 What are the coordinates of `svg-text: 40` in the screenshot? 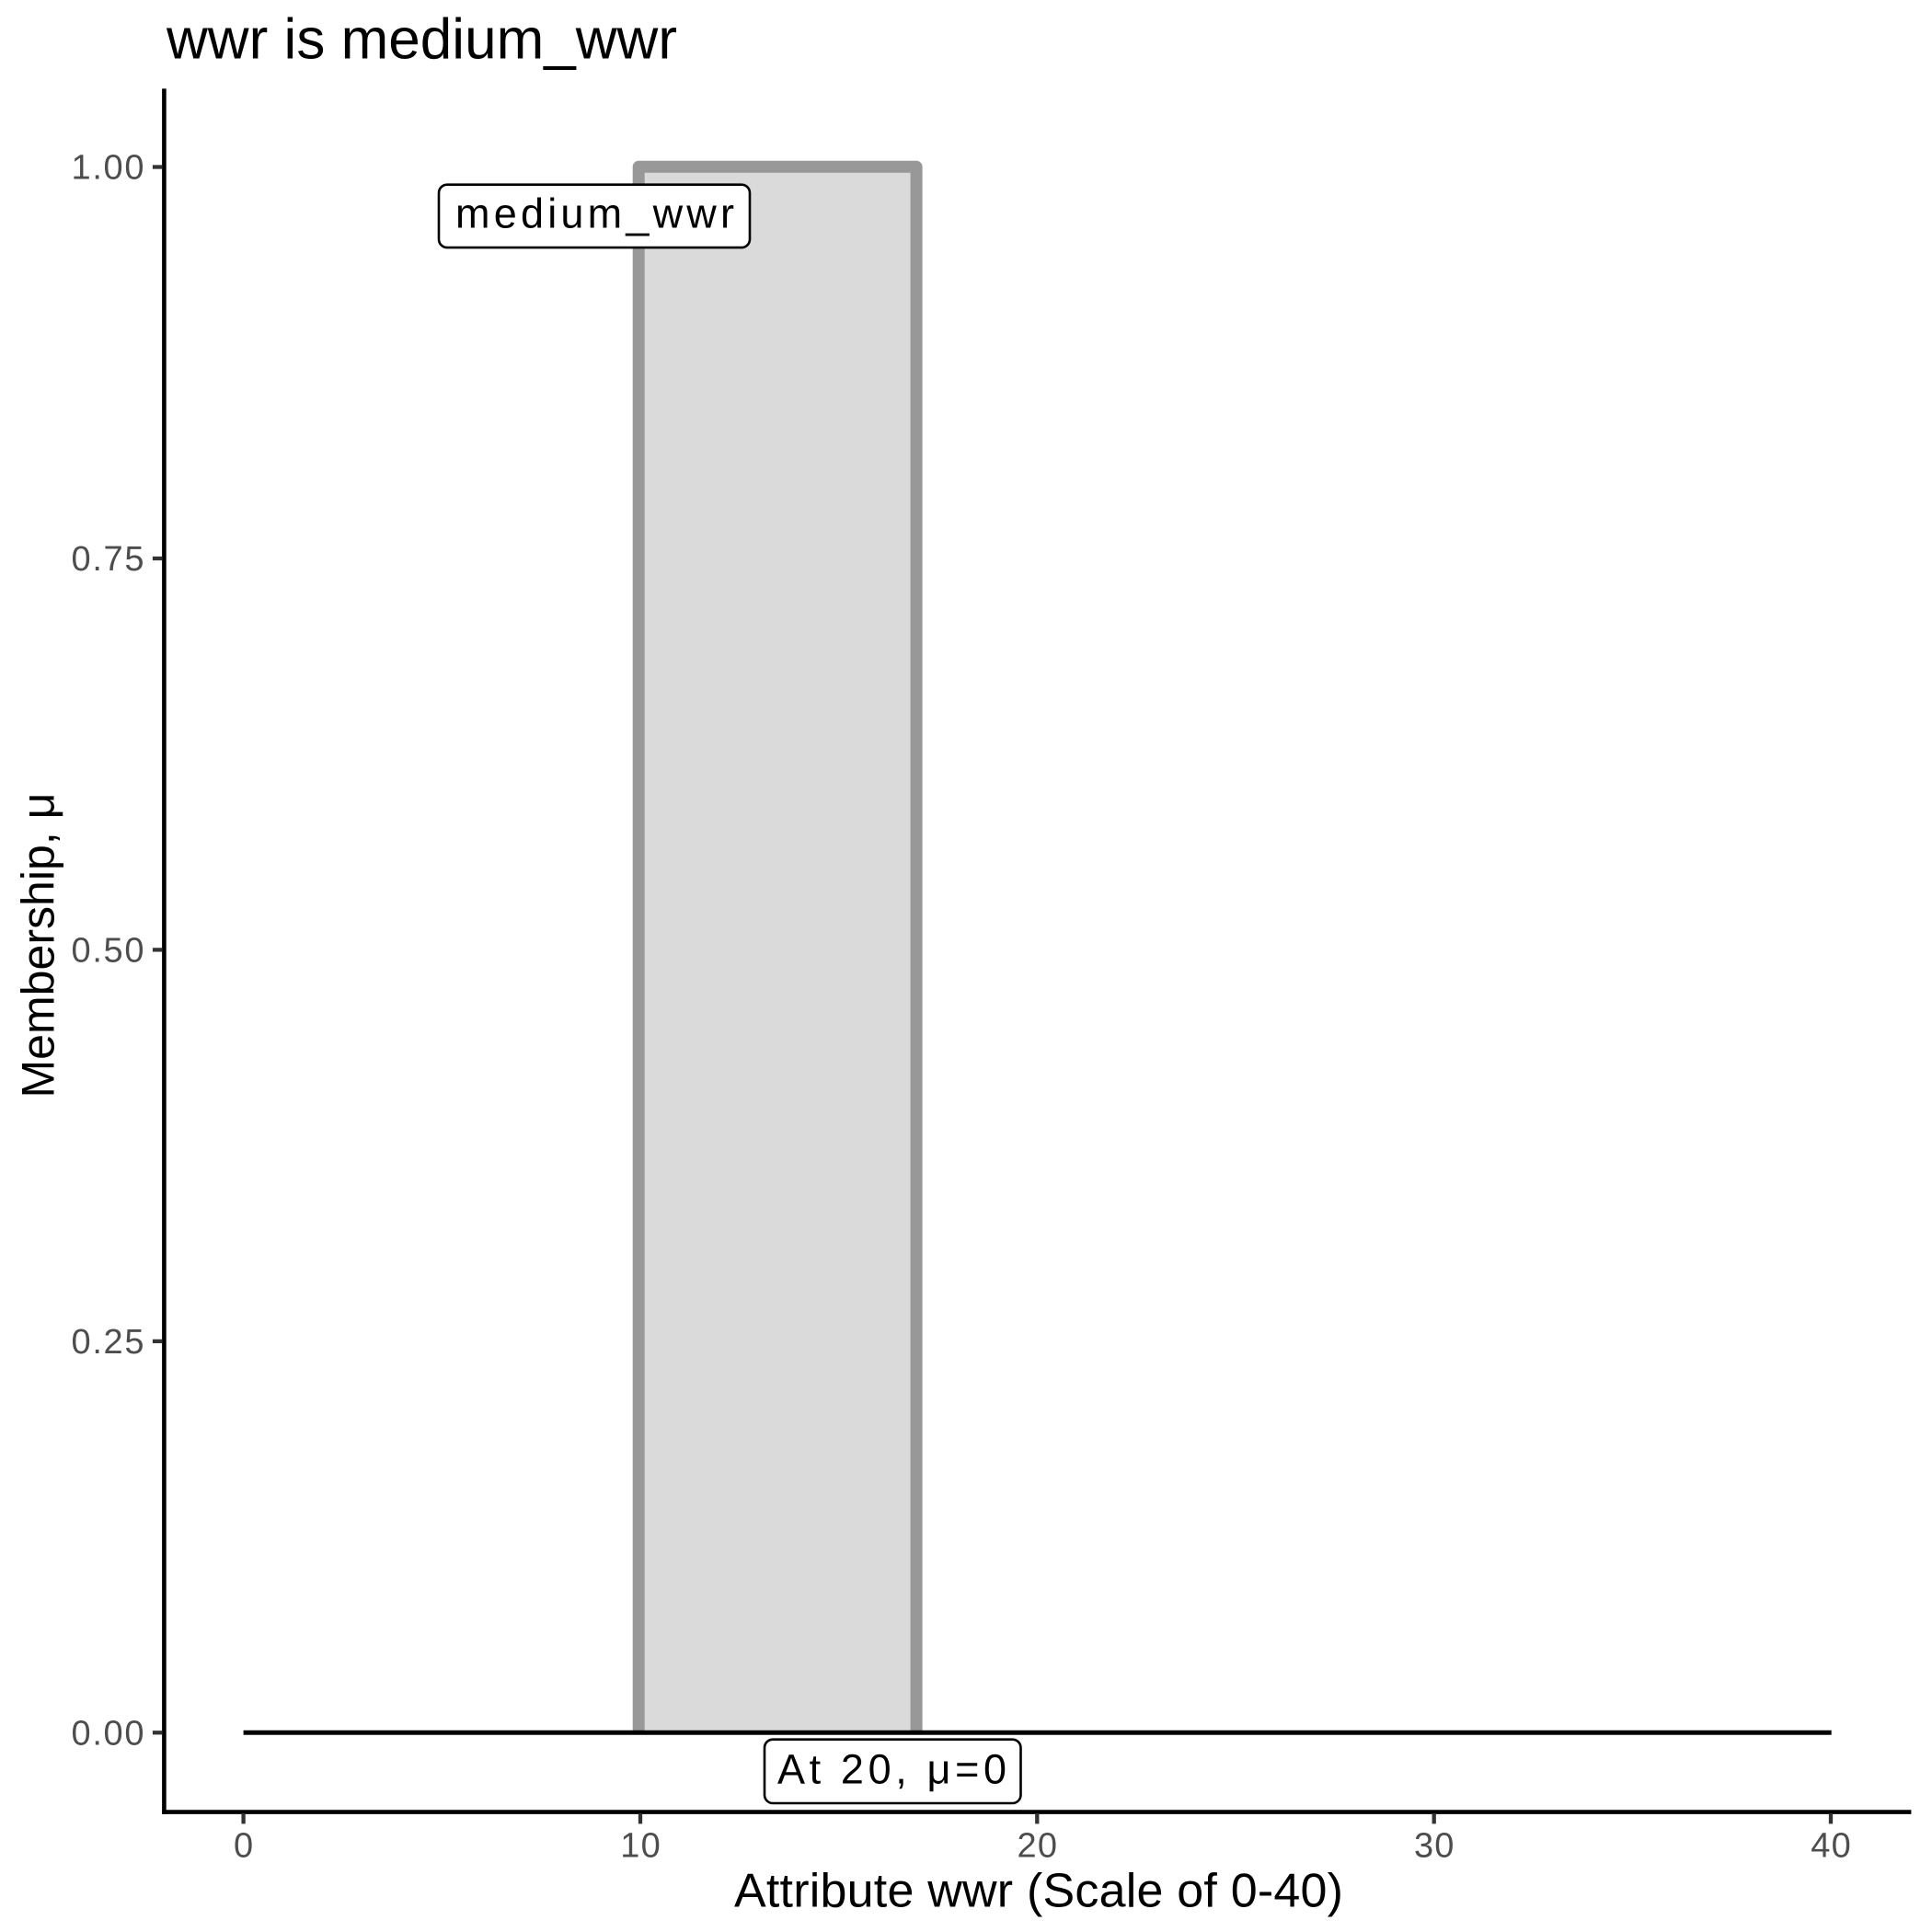 It's located at (1831, 1845).